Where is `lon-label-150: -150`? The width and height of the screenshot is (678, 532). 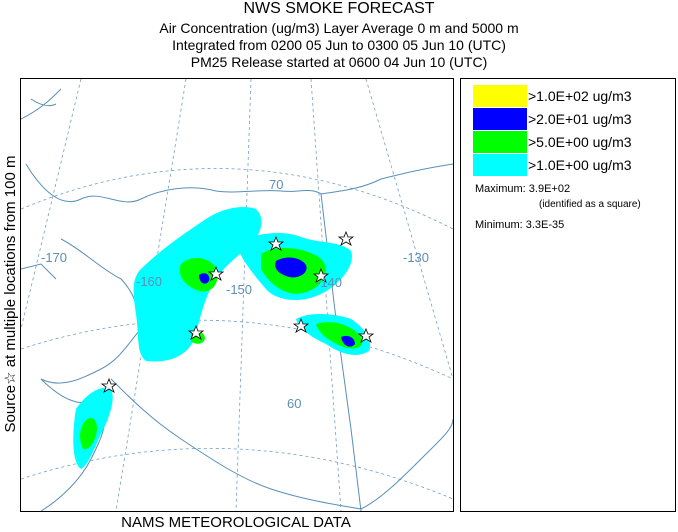 lon-label-150: -150 is located at coordinates (239, 289).